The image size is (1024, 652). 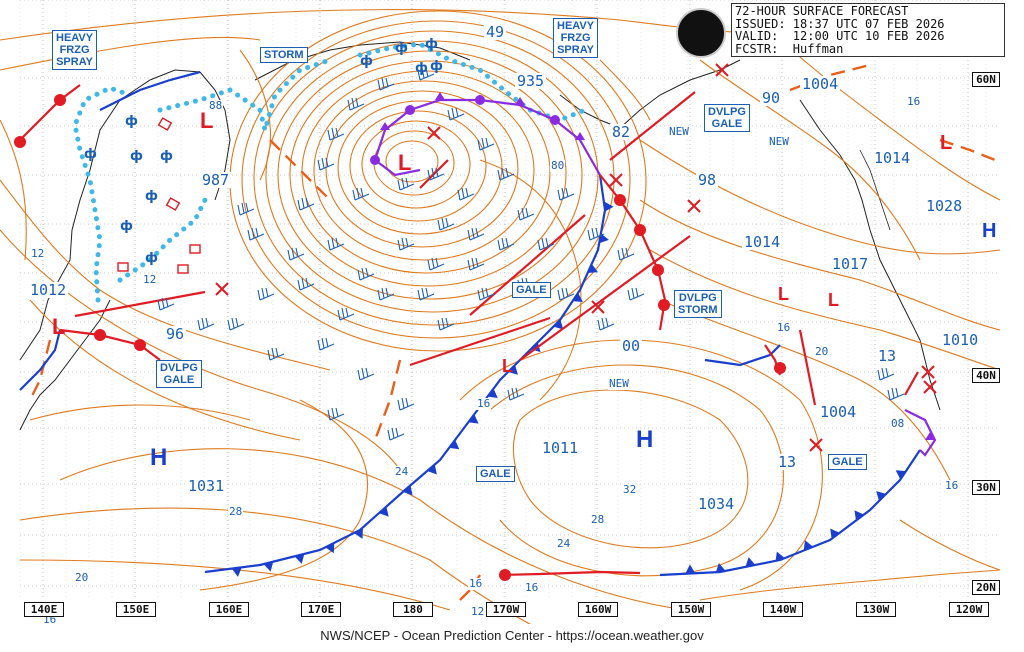 What do you see at coordinates (48, 290) in the screenshot?
I see `pressure-label: 1012` at bounding box center [48, 290].